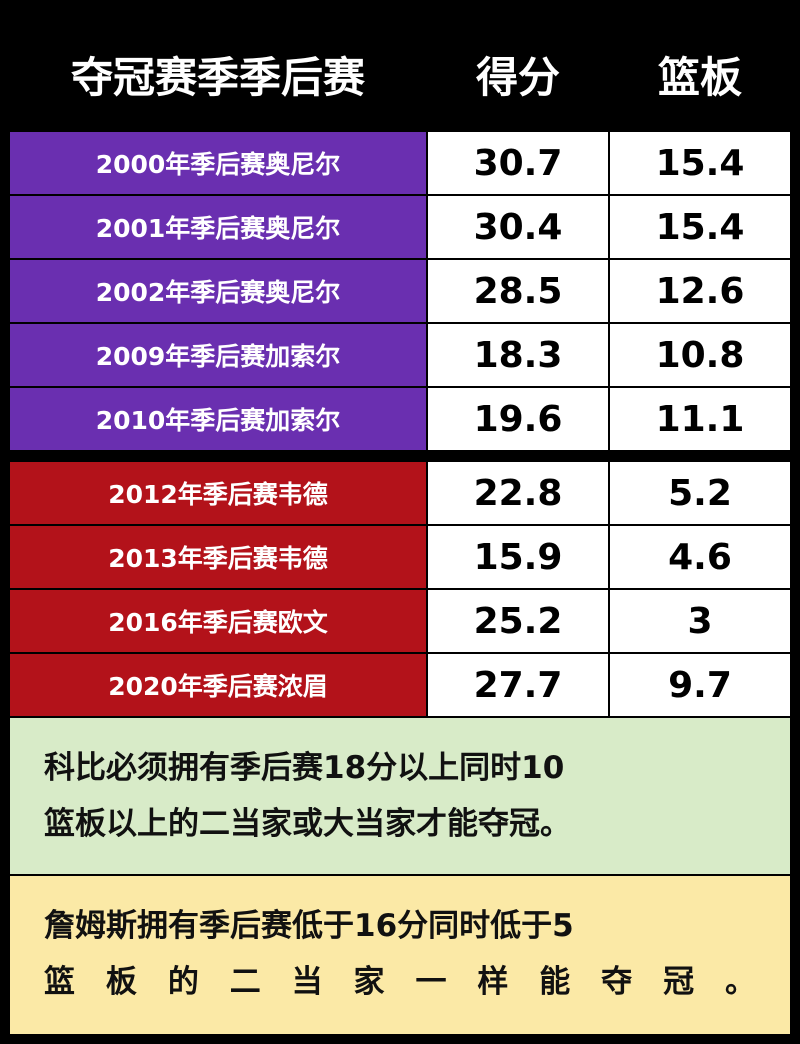  Describe the element at coordinates (700, 74) in the screenshot. I see `header-cell: 篮板` at that location.